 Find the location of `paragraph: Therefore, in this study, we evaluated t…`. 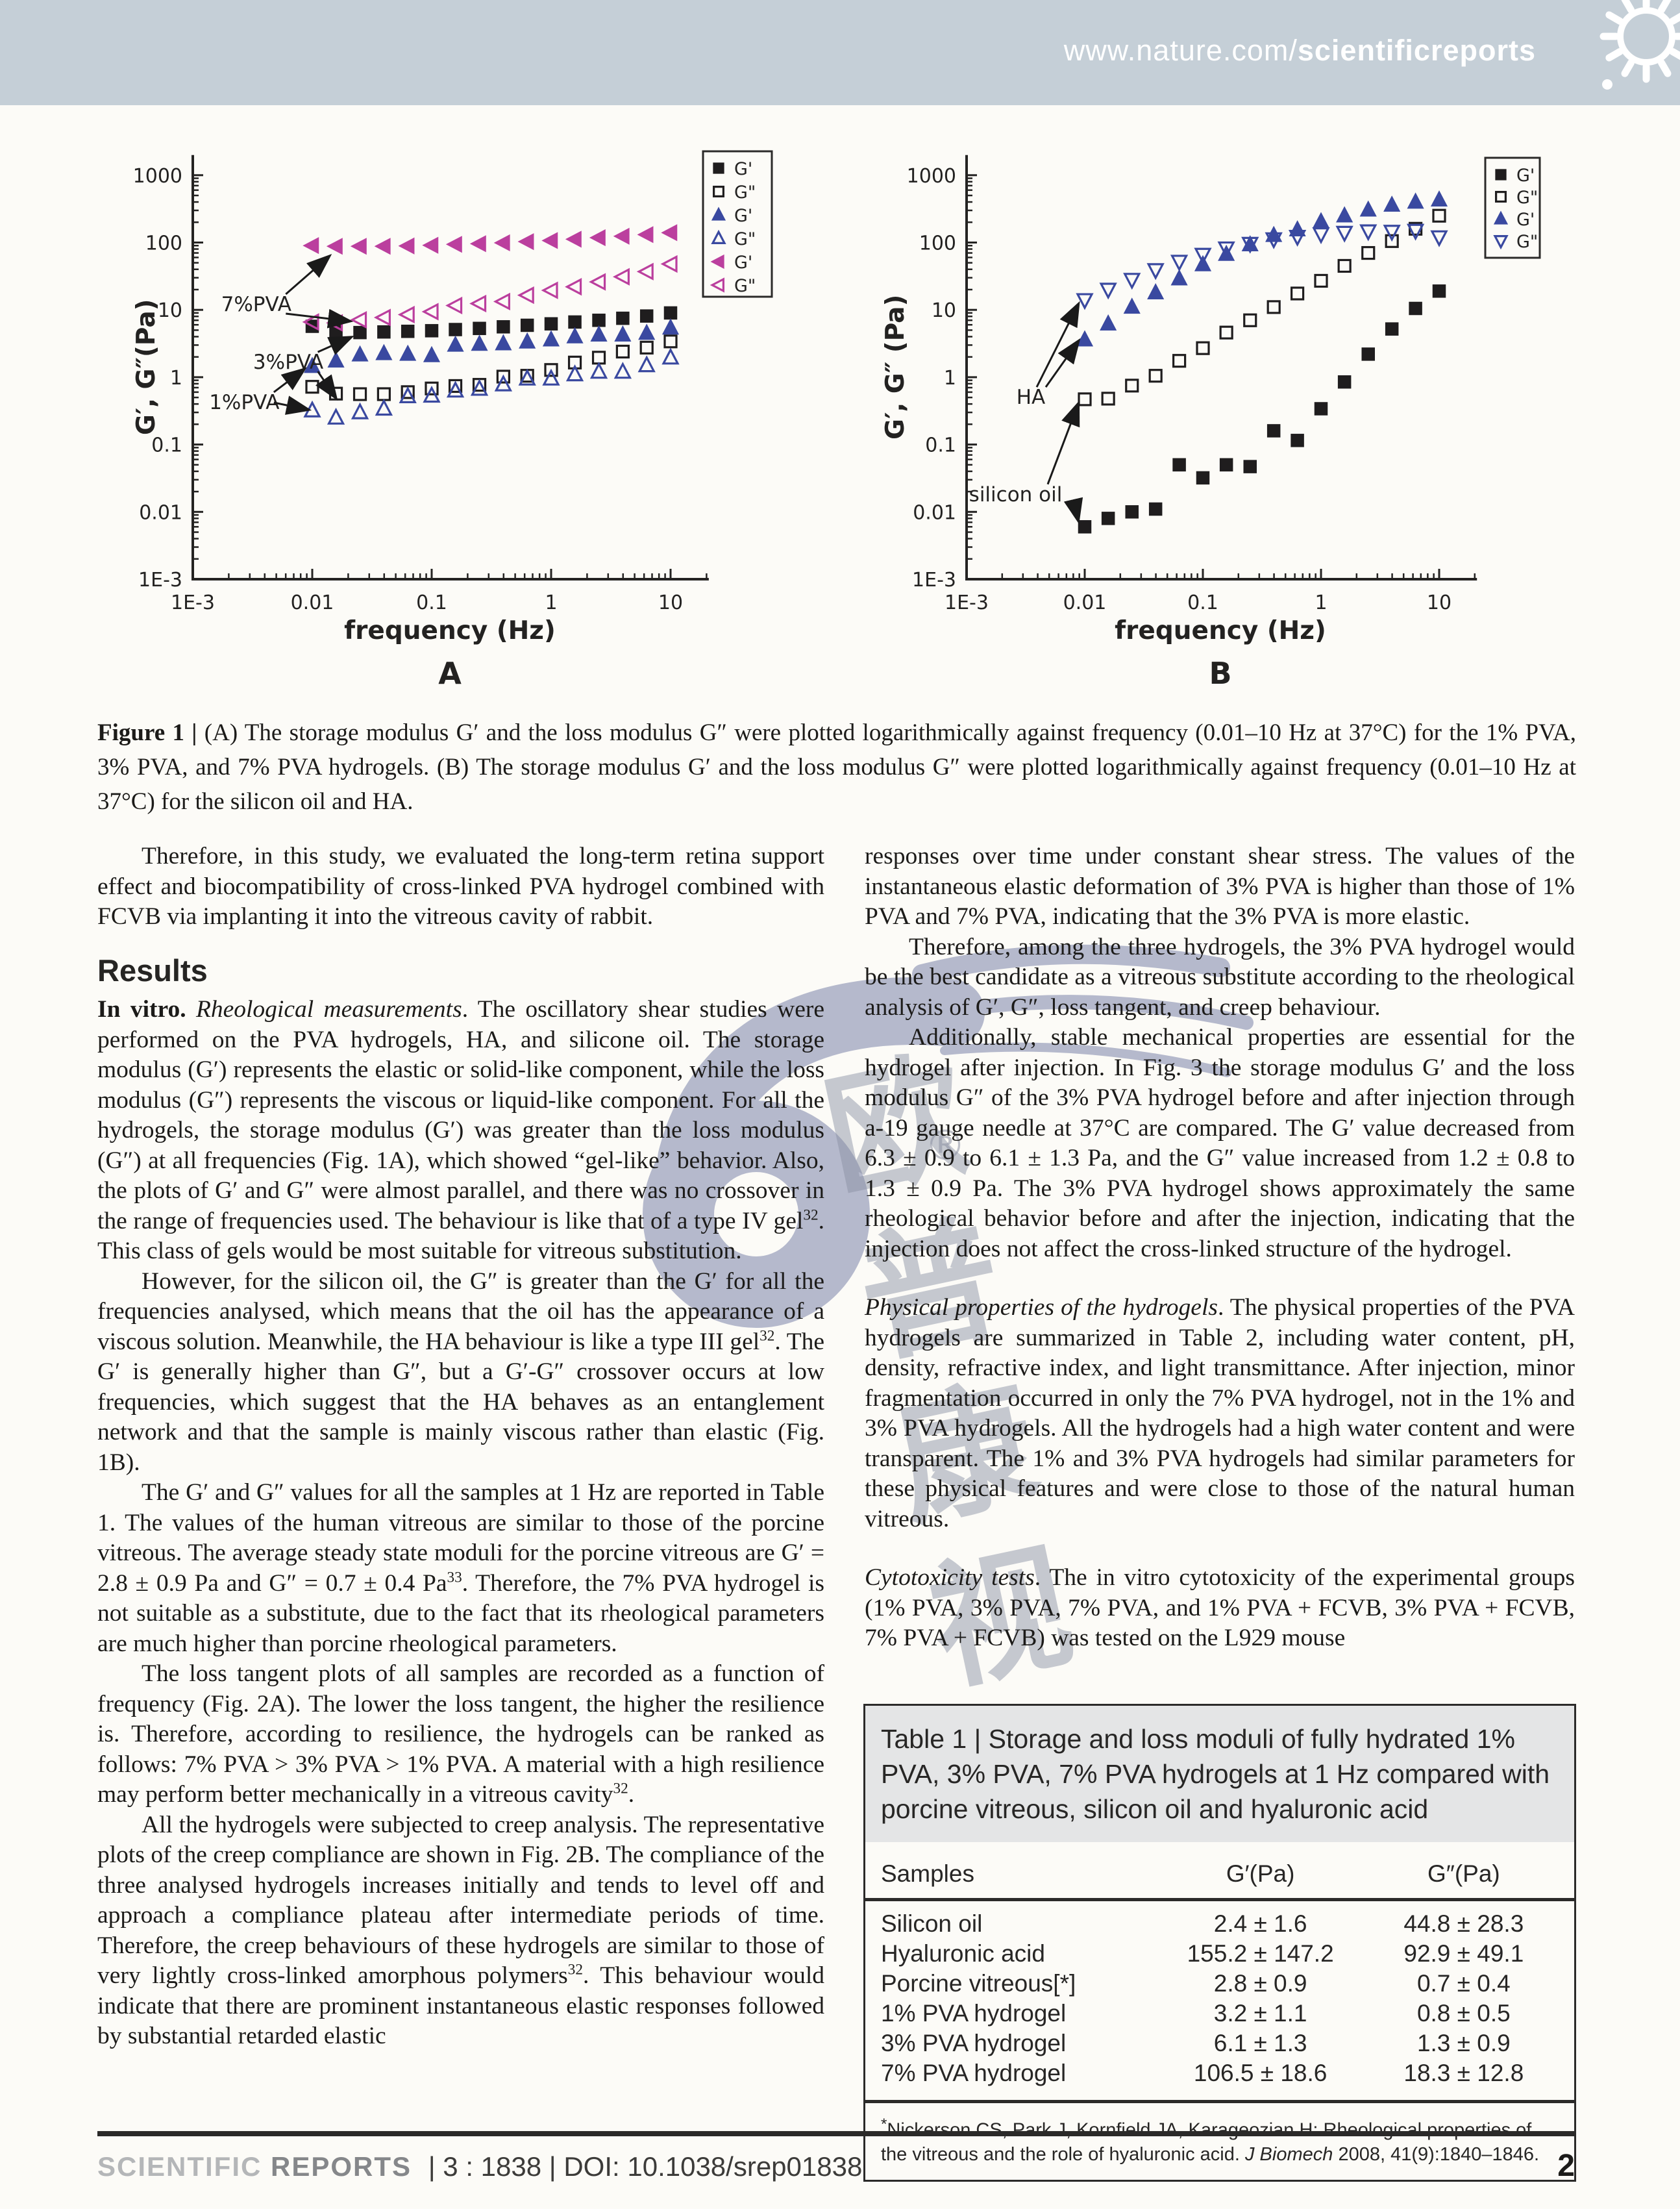

paragraph: Therefore, in this study, we evaluated t… is located at coordinates (460, 886).